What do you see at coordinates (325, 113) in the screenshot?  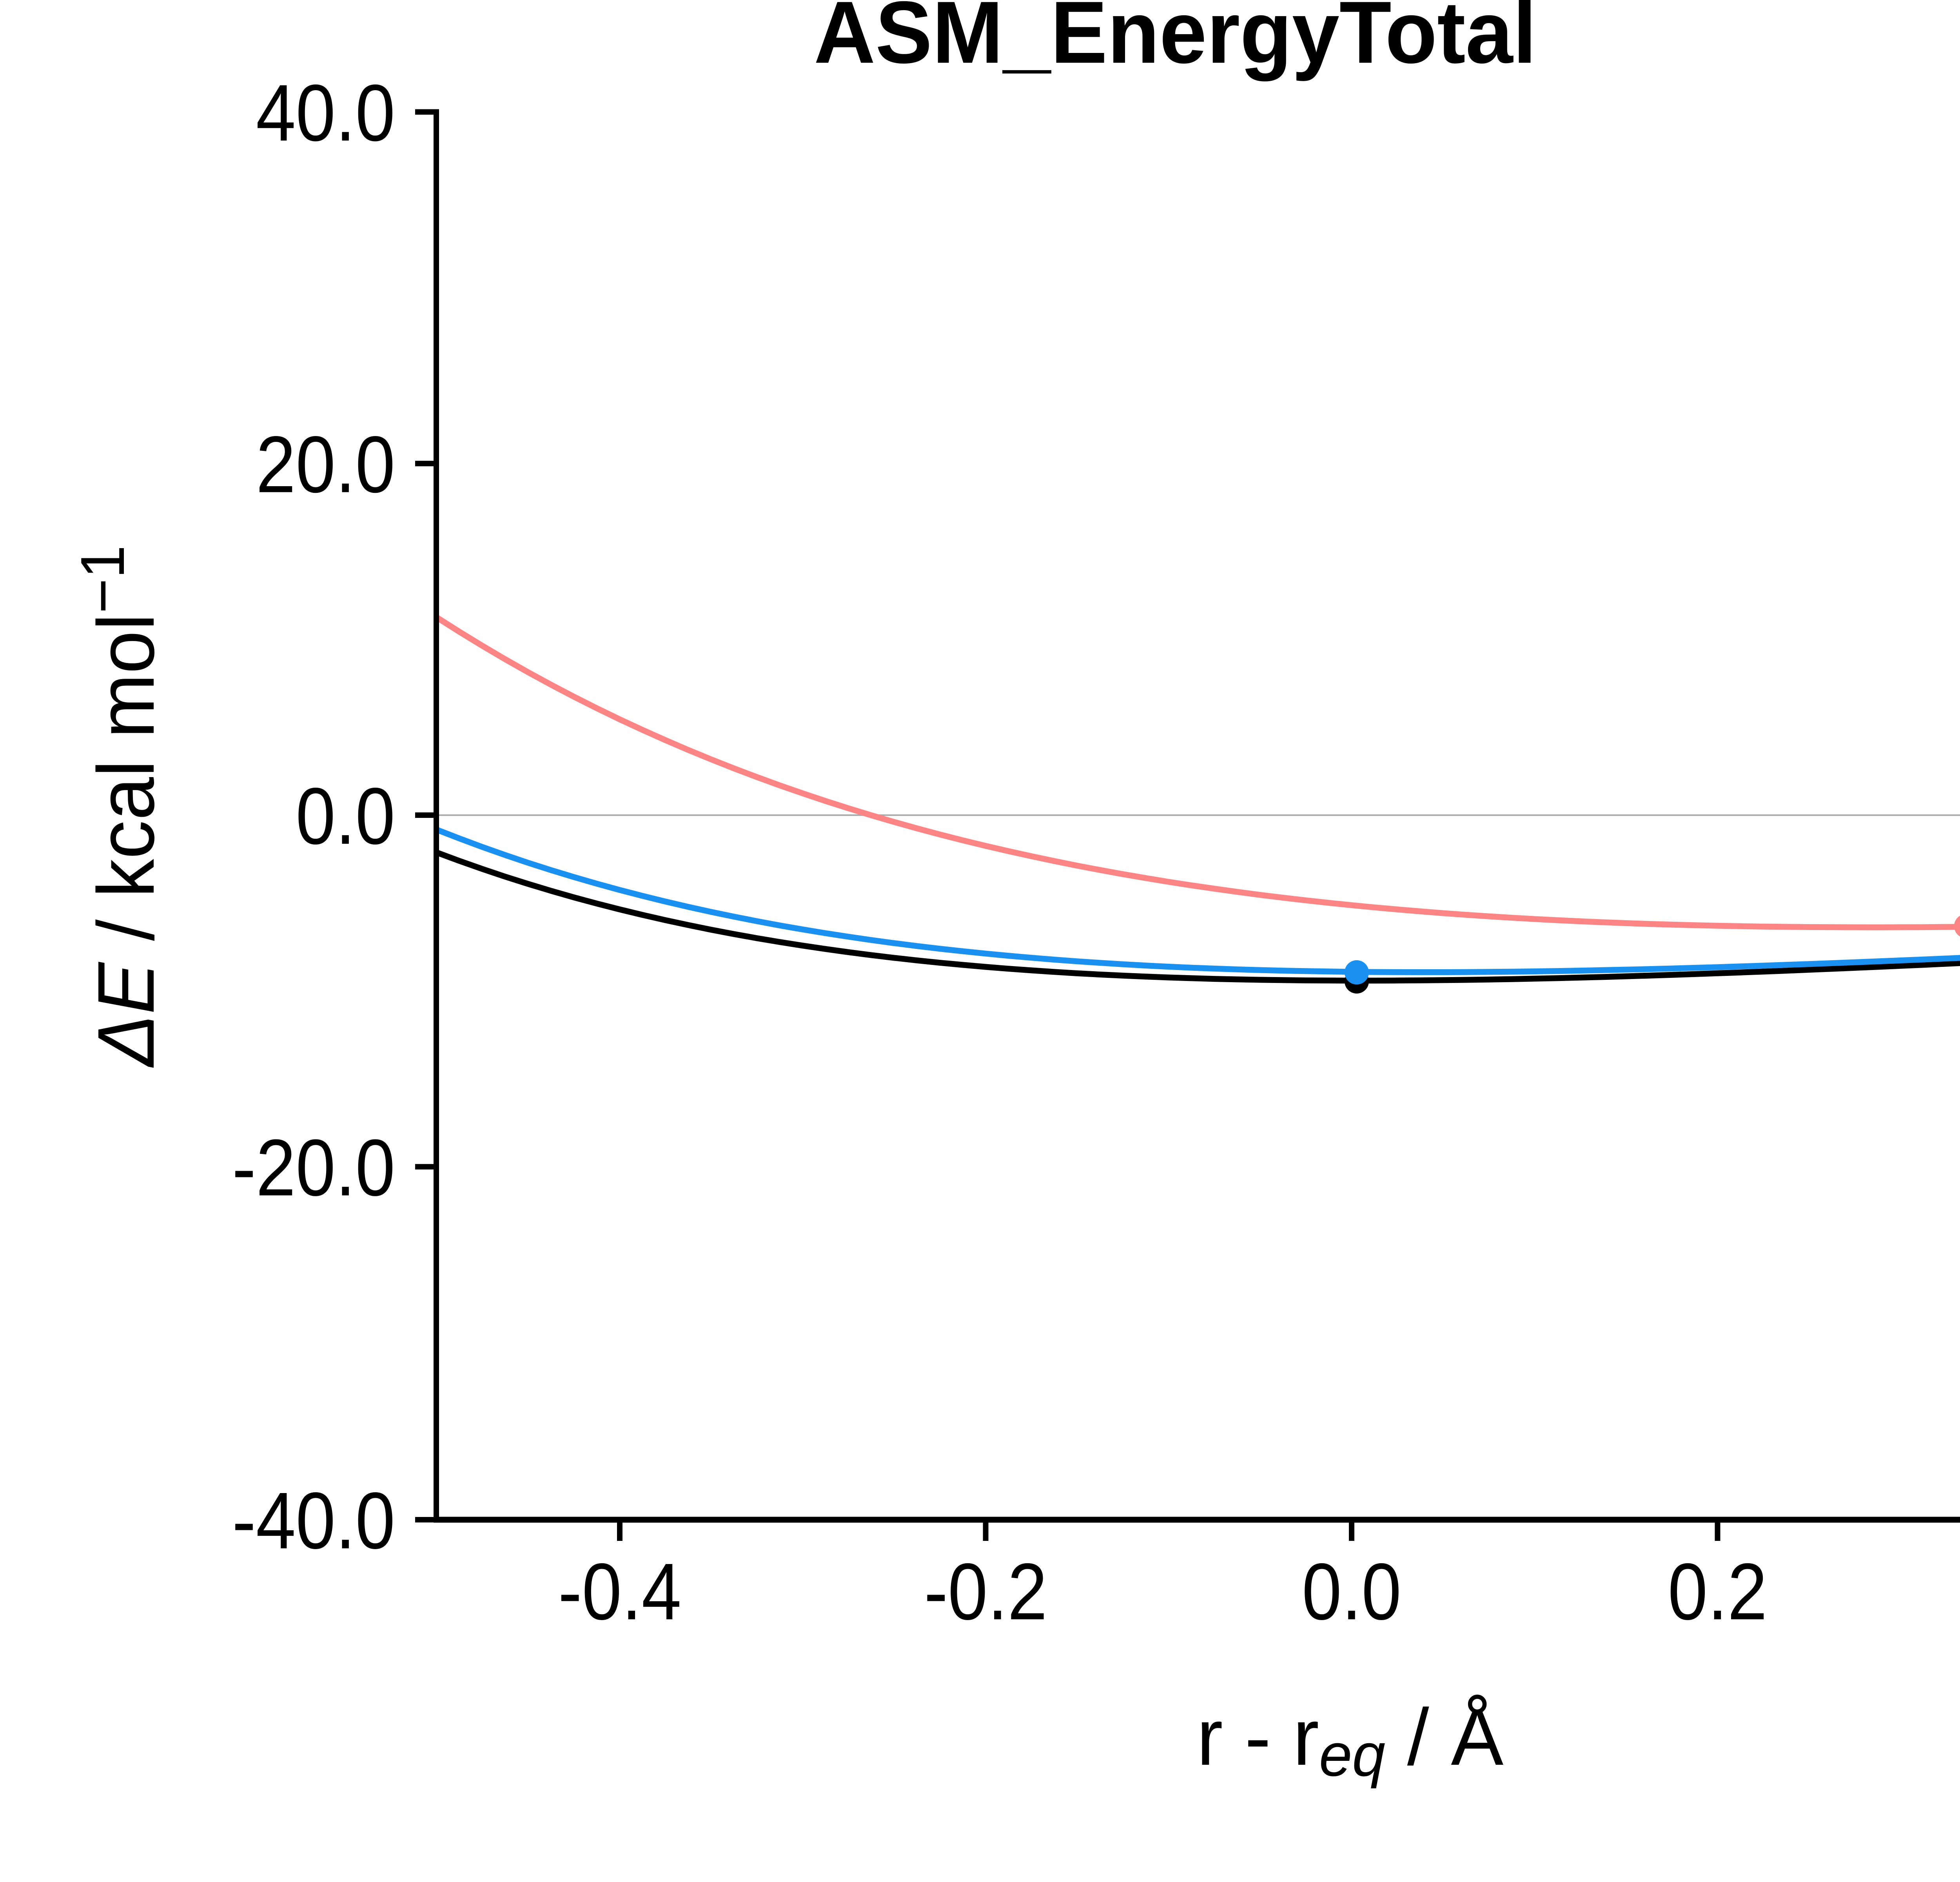 I see `svg-text: 40.0` at bounding box center [325, 113].